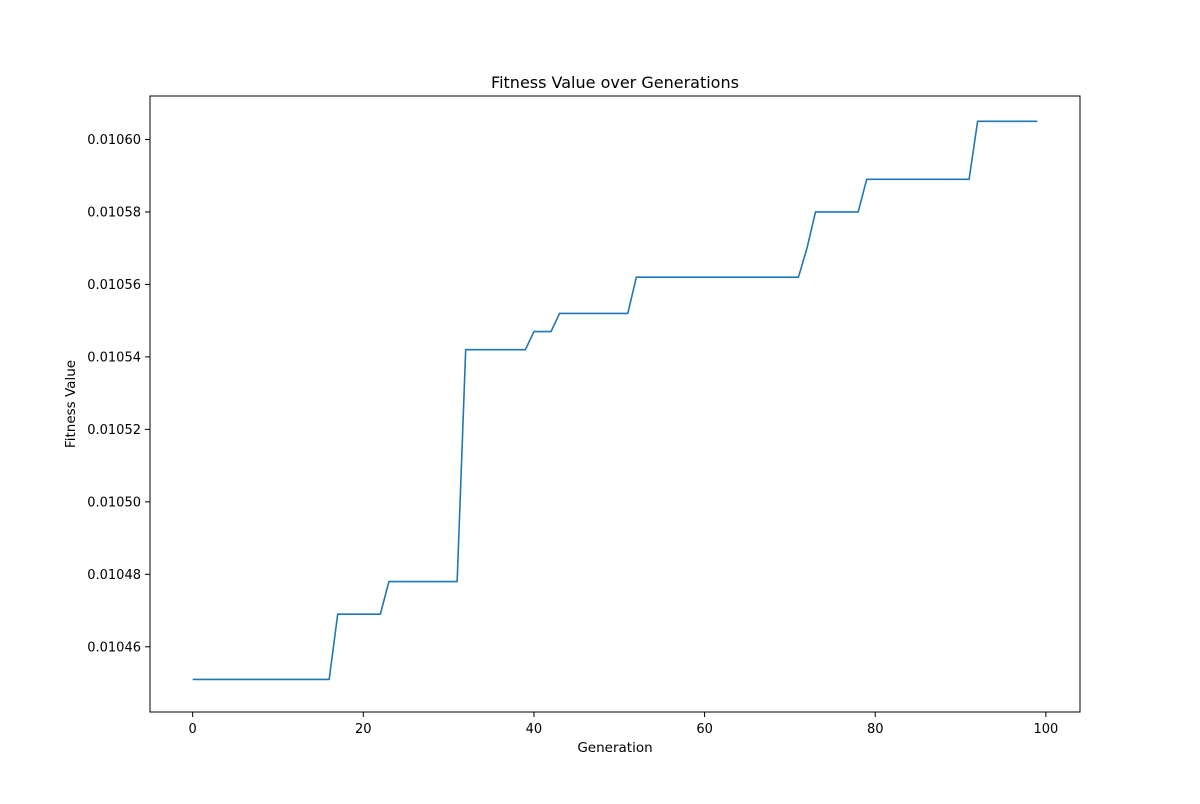 The width and height of the screenshot is (1200, 804). Describe the element at coordinates (704, 729) in the screenshot. I see `x-tick-label: 60` at that location.